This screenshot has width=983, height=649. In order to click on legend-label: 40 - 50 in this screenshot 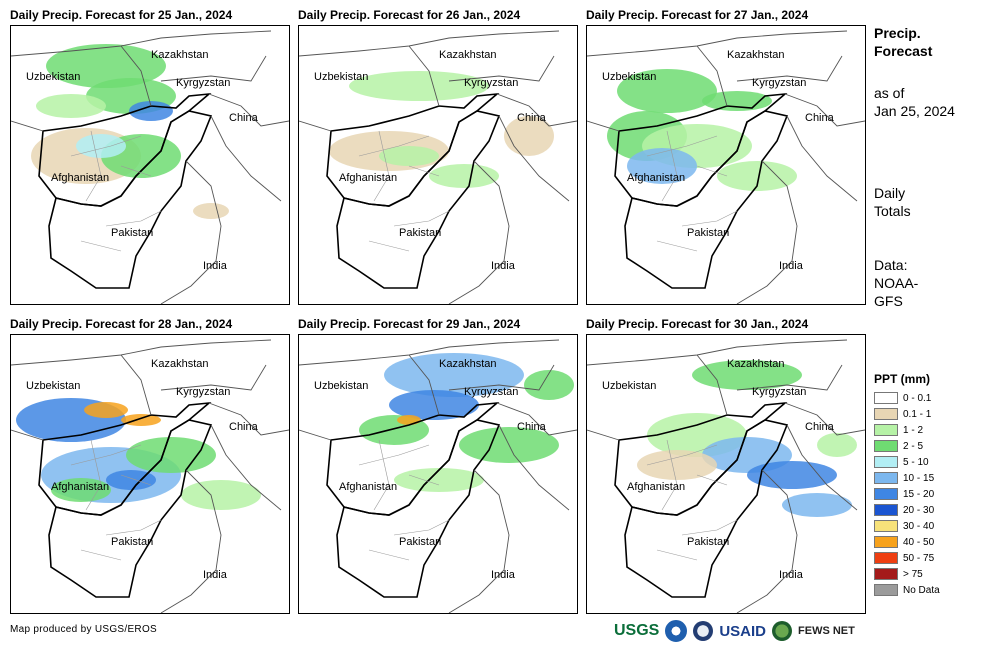, I will do `click(919, 542)`.